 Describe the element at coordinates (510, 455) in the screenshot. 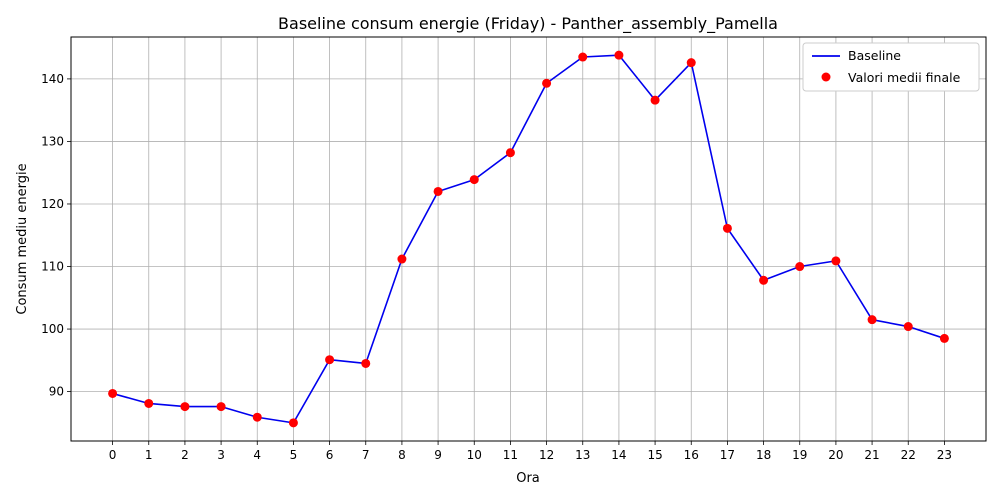

I see `x-tick-label: 11` at that location.